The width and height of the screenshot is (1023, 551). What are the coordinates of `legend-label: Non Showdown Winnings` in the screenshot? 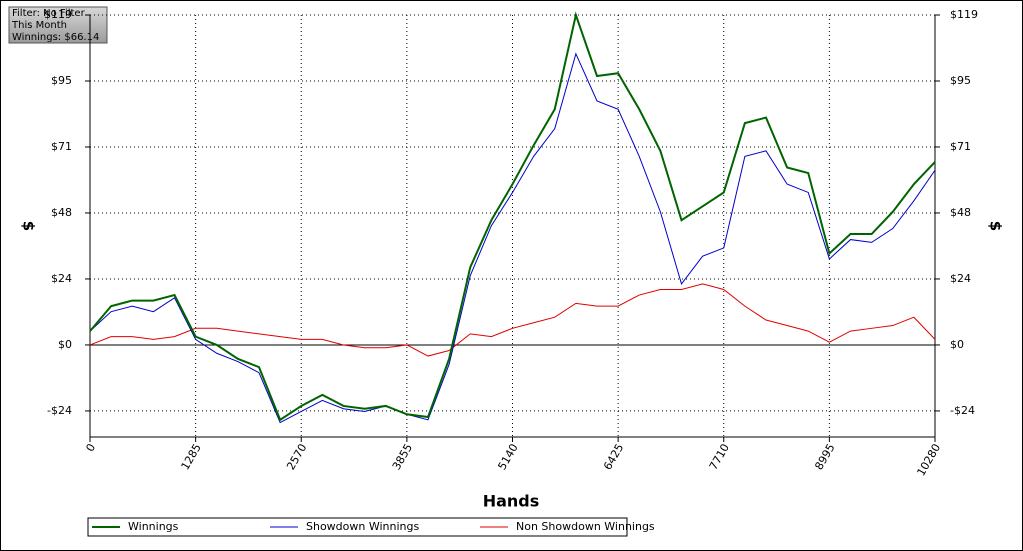 It's located at (585, 526).